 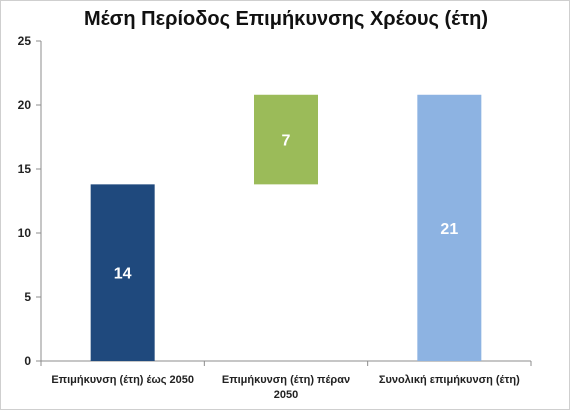 What do you see at coordinates (25, 233) in the screenshot?
I see `y-tick-label: 10` at bounding box center [25, 233].